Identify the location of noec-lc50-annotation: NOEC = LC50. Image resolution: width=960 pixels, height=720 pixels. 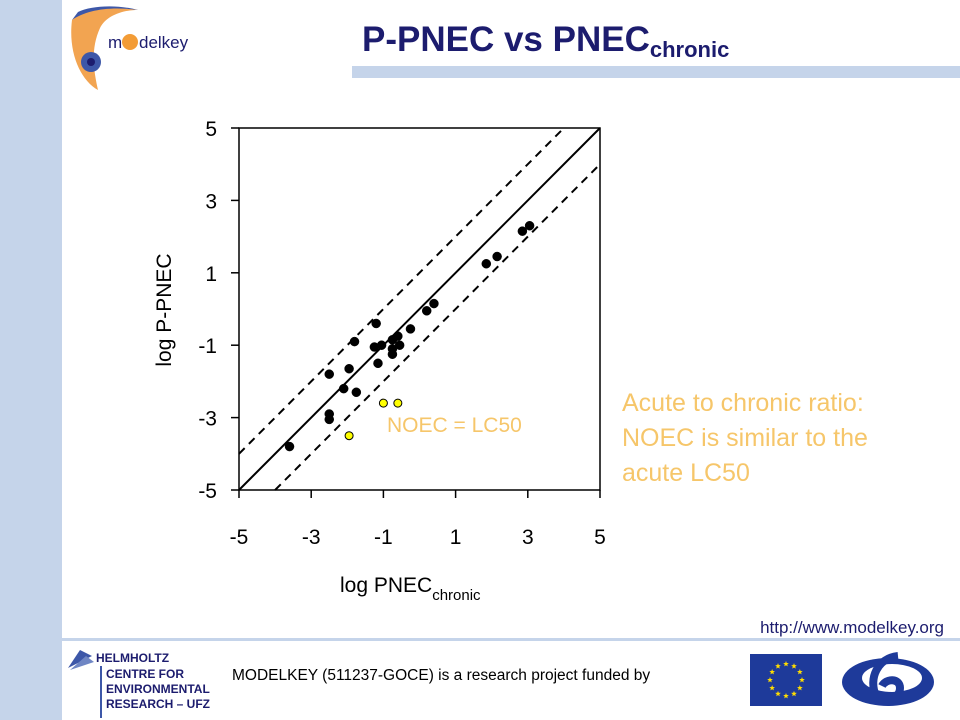
(454, 425).